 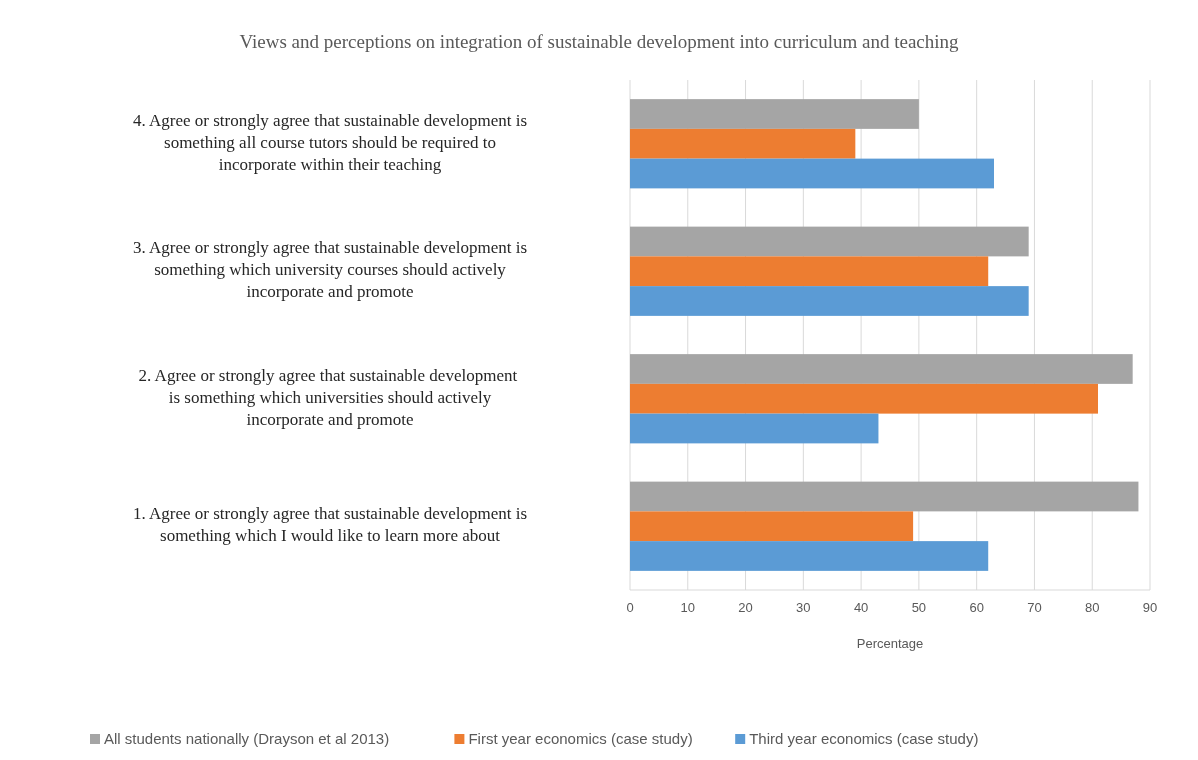 What do you see at coordinates (330, 142) in the screenshot?
I see `y-tick-label: 4. Agree or strongly agree that sustainable development is something all course tutors should be required to incorporate within their teaching` at bounding box center [330, 142].